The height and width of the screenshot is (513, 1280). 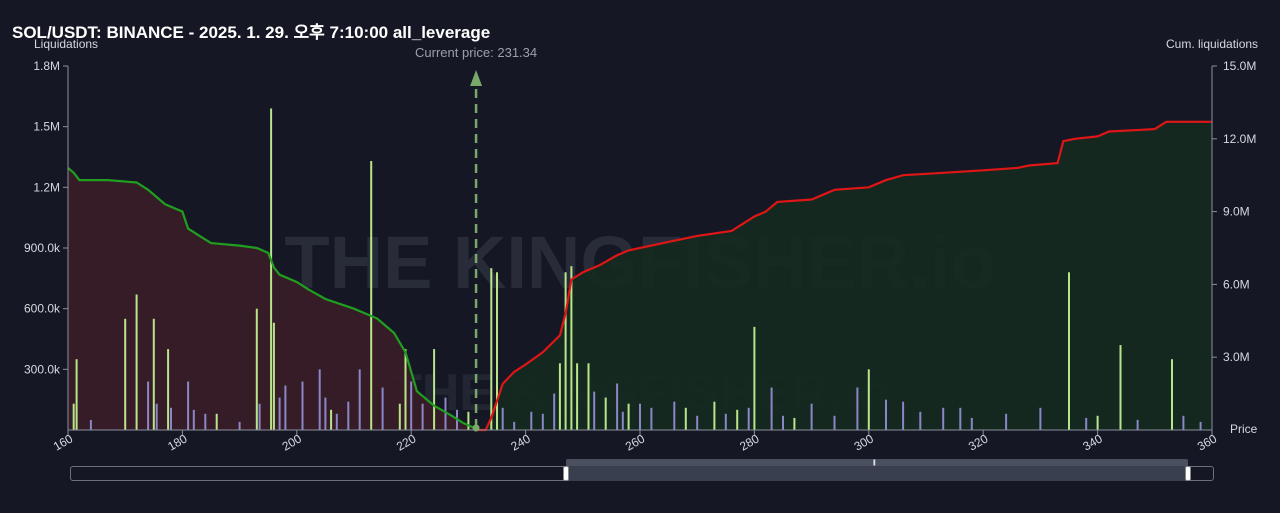 I want to click on zoom-slider-drag-bar, so click(x=877, y=462).